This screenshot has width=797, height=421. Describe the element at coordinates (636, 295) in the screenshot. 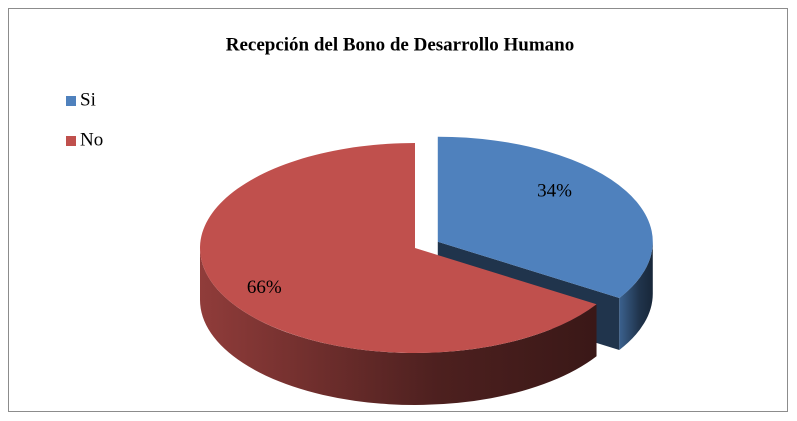

I see `slice-side` at that location.